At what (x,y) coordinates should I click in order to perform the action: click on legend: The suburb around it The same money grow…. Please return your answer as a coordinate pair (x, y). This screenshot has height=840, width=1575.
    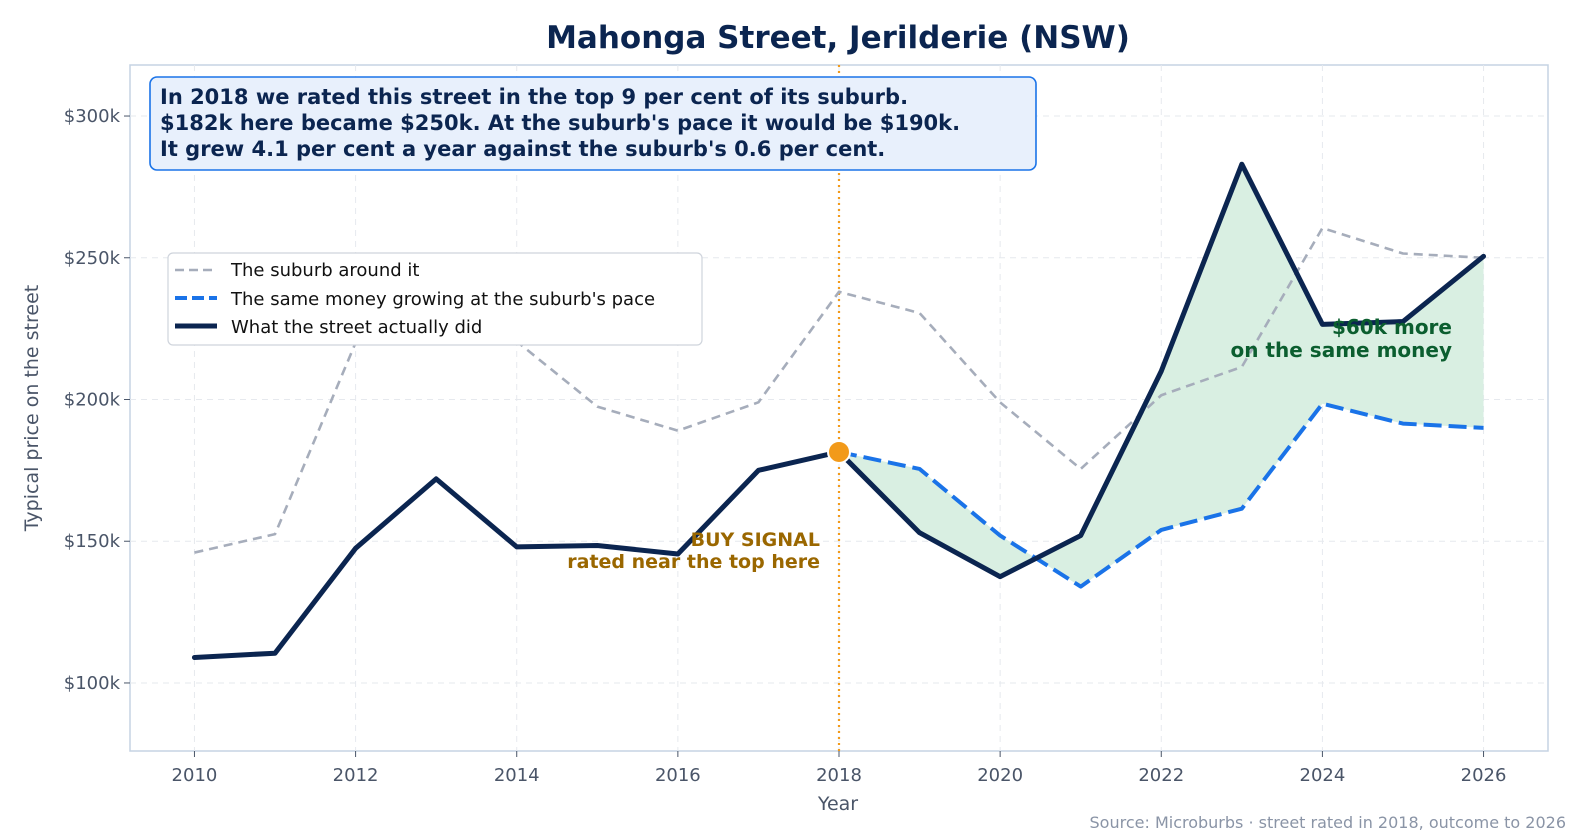
    Looking at the image, I should click on (435, 299).